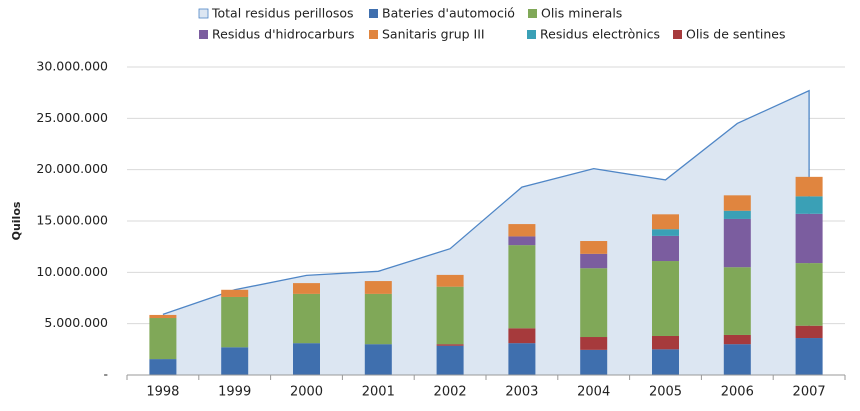  What do you see at coordinates (72, 117) in the screenshot?
I see `y-tick-label: 25.000.000` at bounding box center [72, 117].